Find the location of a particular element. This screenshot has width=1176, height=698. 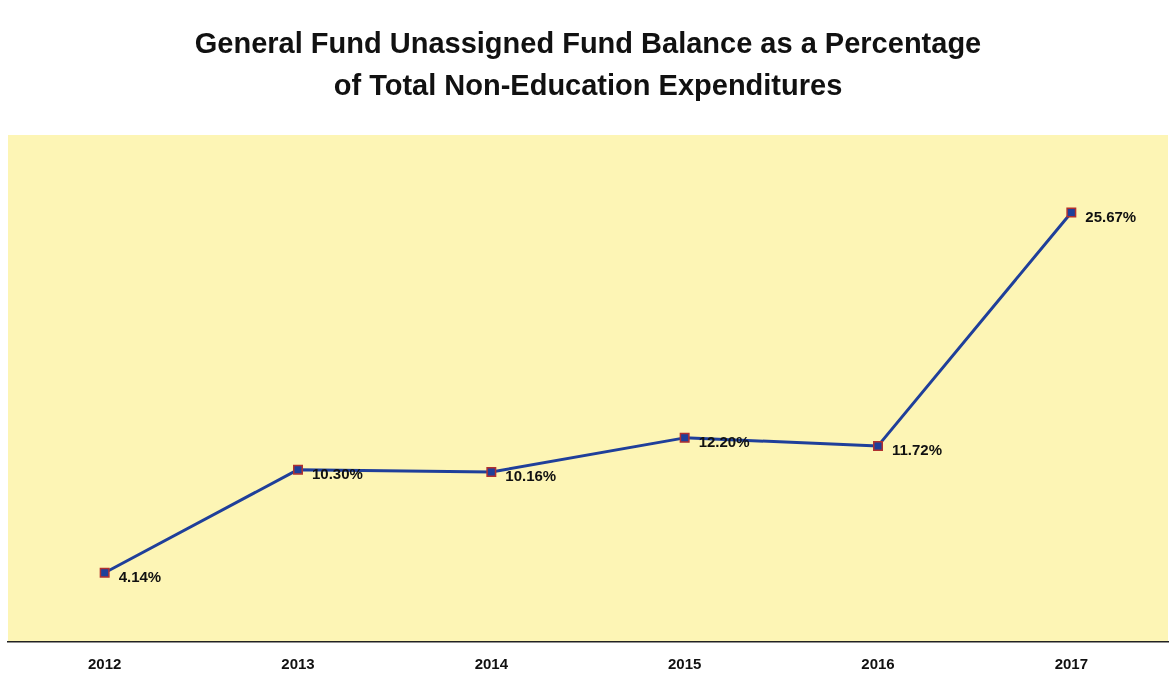

data-label: 25.67% is located at coordinates (1111, 216).